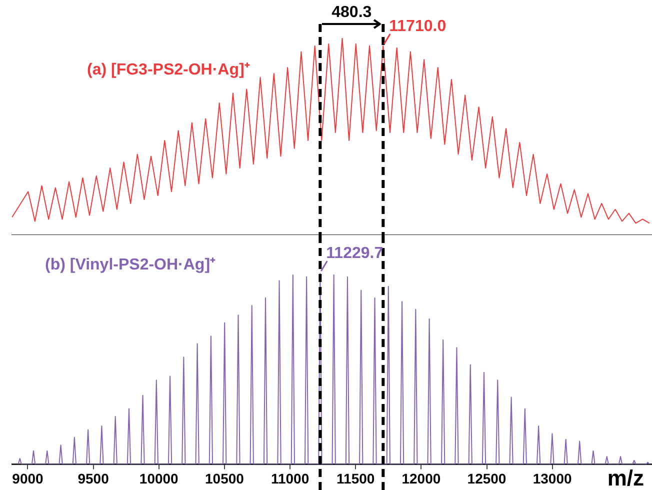  Describe the element at coordinates (552, 478) in the screenshot. I see `x-tick-label: 13000` at that location.